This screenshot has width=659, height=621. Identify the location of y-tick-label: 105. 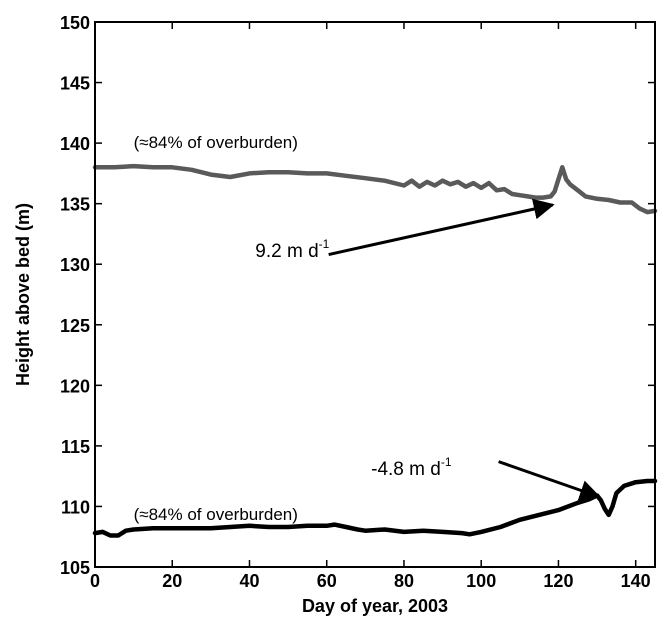
(75, 568).